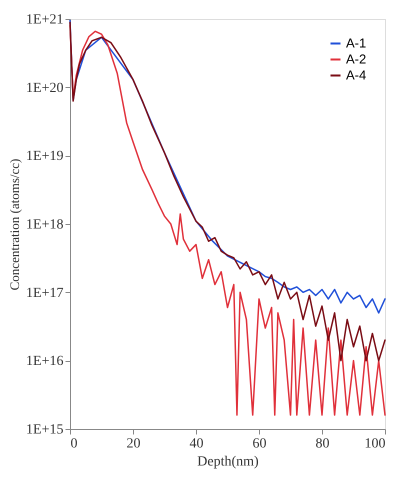 The image size is (408, 484). I want to click on y-tick-label: 1E+19, so click(45, 156).